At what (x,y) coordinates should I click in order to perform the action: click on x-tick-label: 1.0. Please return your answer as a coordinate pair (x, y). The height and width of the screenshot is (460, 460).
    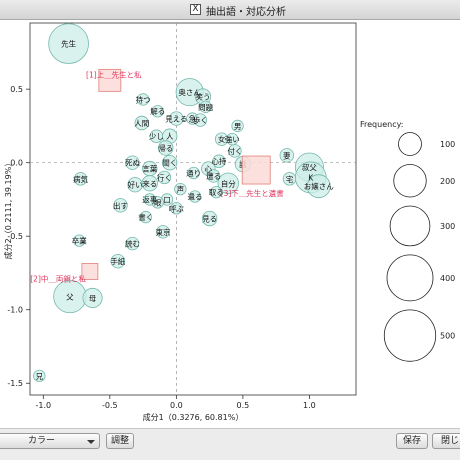
    Looking at the image, I should click on (309, 405).